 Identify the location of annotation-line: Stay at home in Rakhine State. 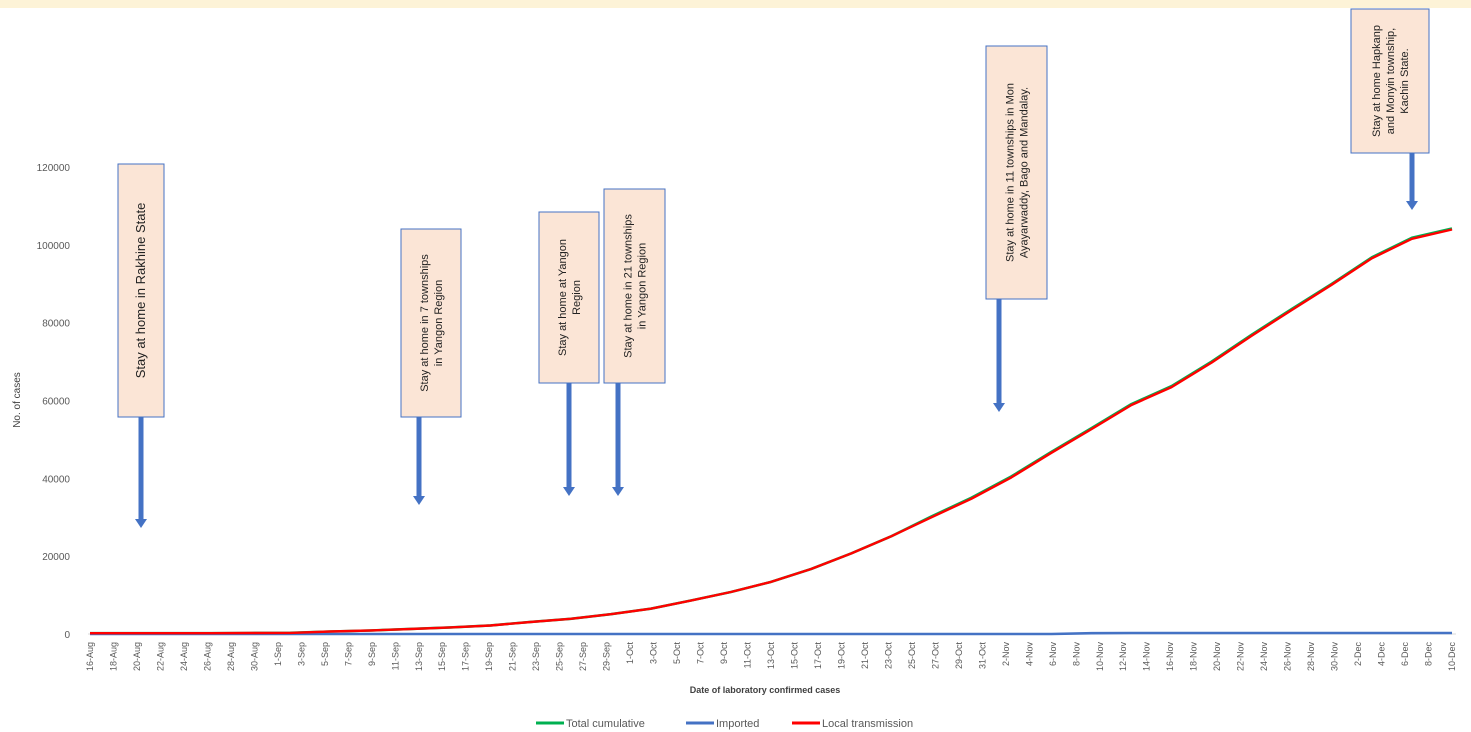
(140, 291).